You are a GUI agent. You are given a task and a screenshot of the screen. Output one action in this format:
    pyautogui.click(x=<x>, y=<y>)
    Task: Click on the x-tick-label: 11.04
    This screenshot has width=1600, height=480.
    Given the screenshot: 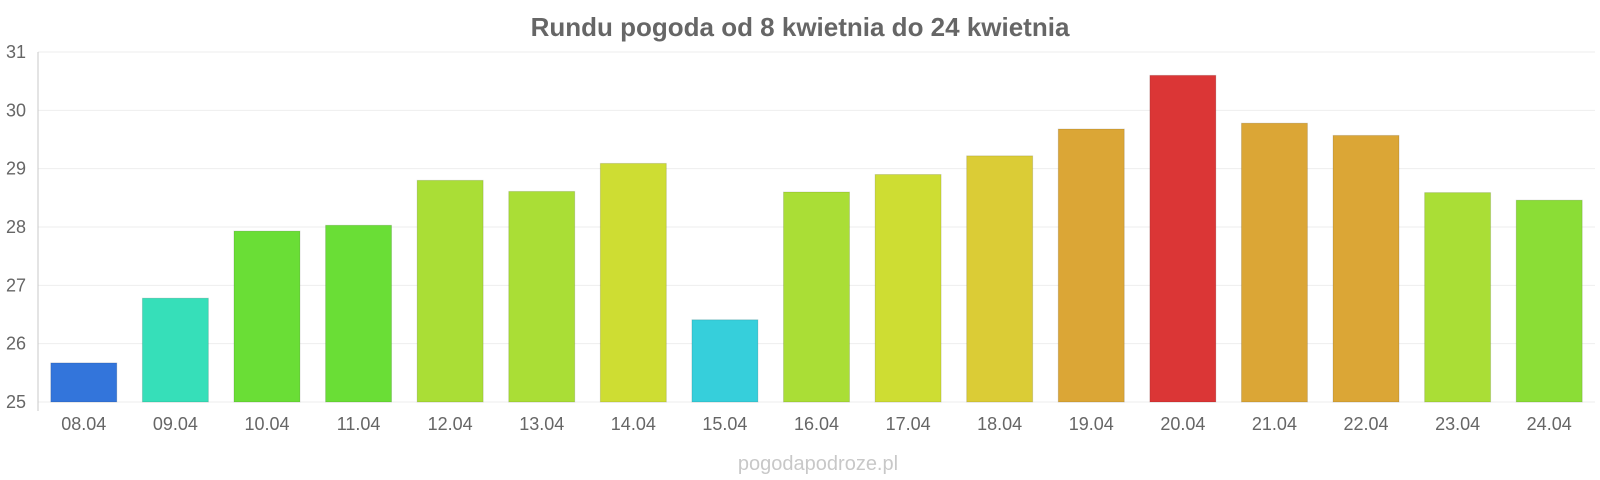 What is the action you would take?
    pyautogui.click(x=359, y=424)
    